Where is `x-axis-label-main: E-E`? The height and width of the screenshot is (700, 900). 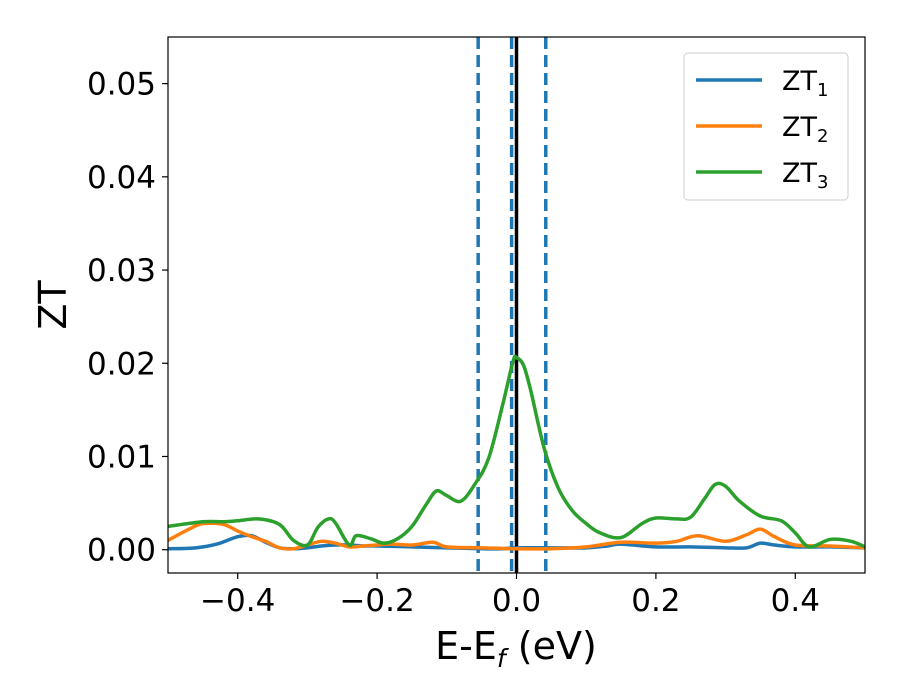
x-axis-label-main: E-E is located at coordinates (466, 646).